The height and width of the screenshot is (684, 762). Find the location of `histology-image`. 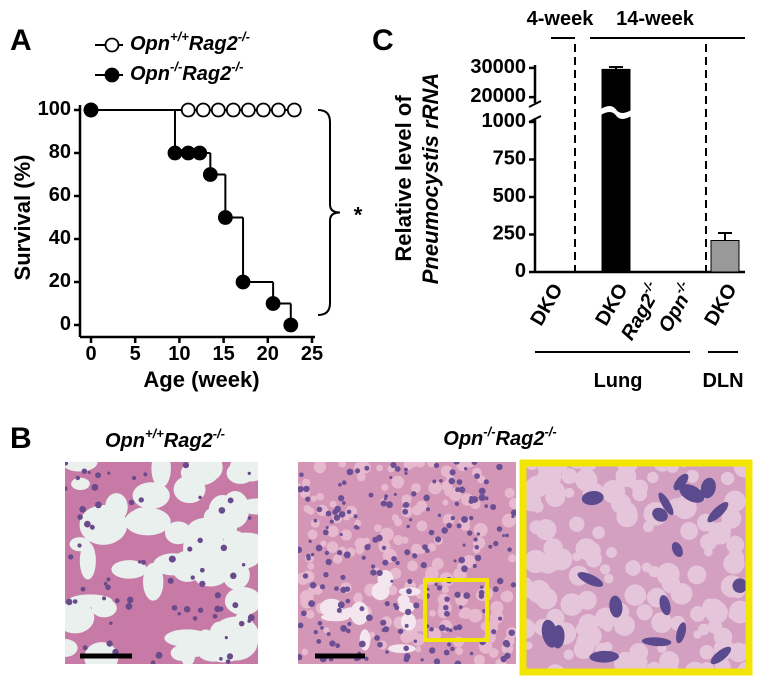

histology-image is located at coordinates (636, 567).